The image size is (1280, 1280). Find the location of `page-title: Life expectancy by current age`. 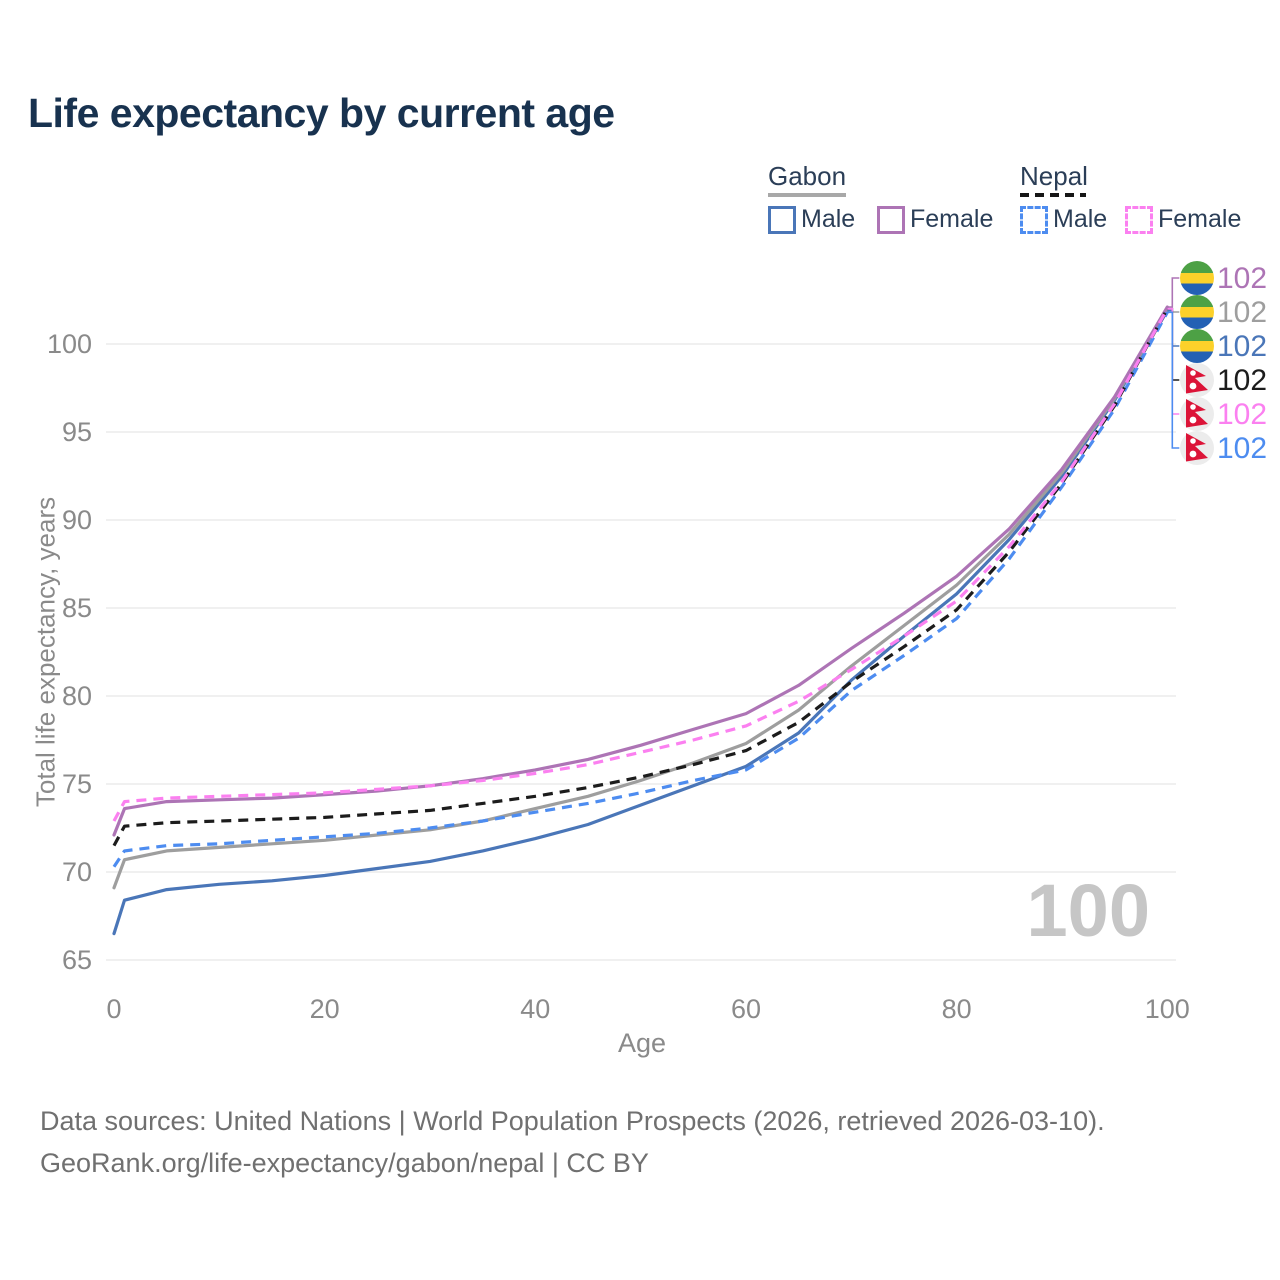

page-title: Life expectancy by current age is located at coordinates (321, 113).